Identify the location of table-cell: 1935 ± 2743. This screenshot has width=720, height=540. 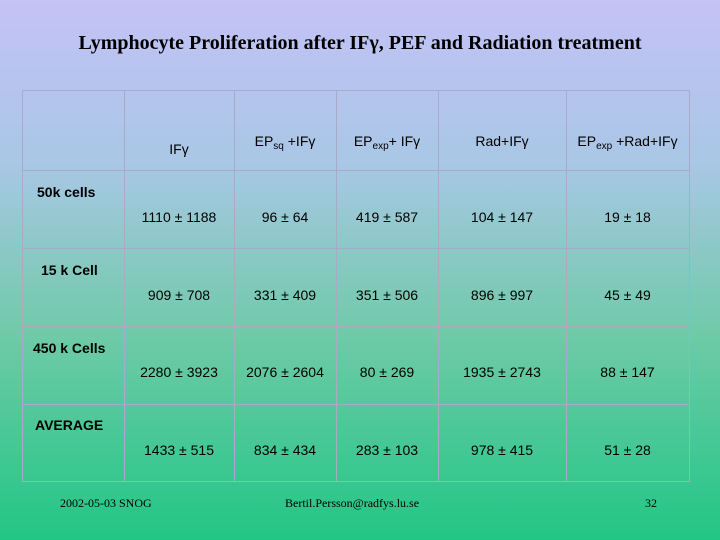
(502, 372).